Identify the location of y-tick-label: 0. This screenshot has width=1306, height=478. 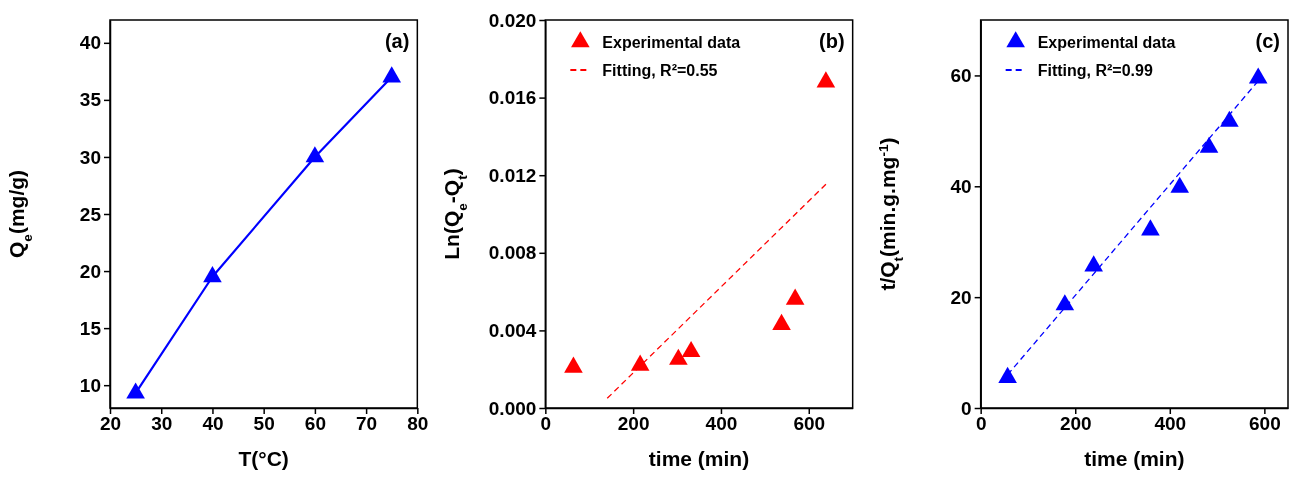
(966, 408).